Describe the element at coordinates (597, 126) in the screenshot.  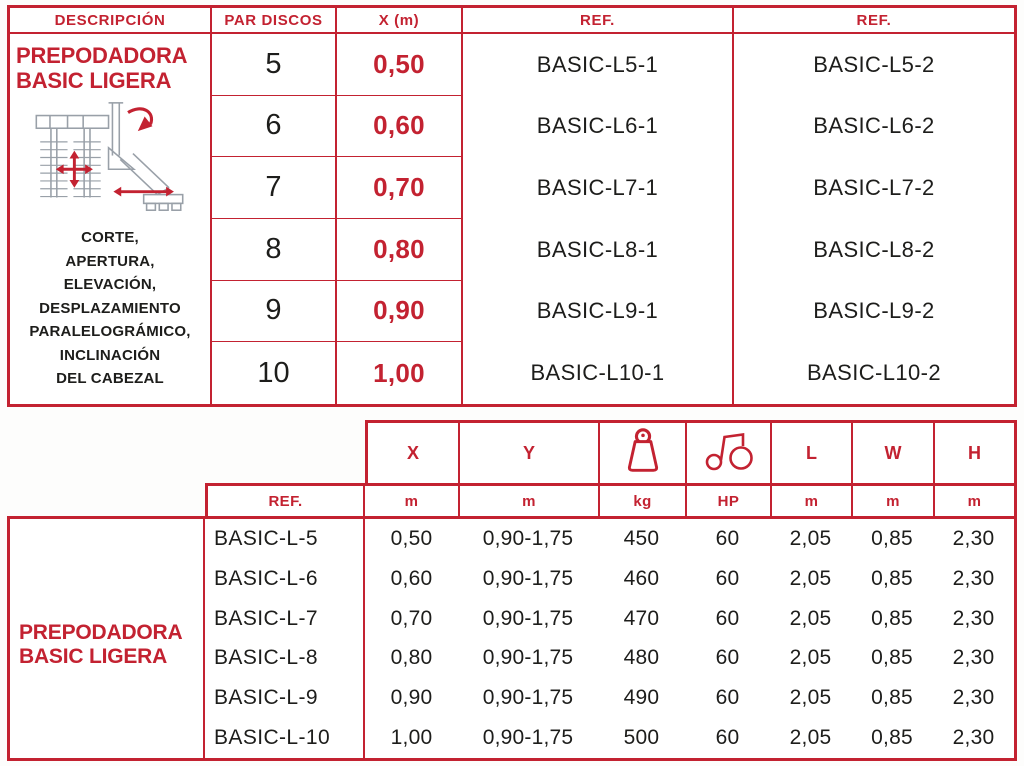
I see `ref-code: BASIC-L6-1` at that location.